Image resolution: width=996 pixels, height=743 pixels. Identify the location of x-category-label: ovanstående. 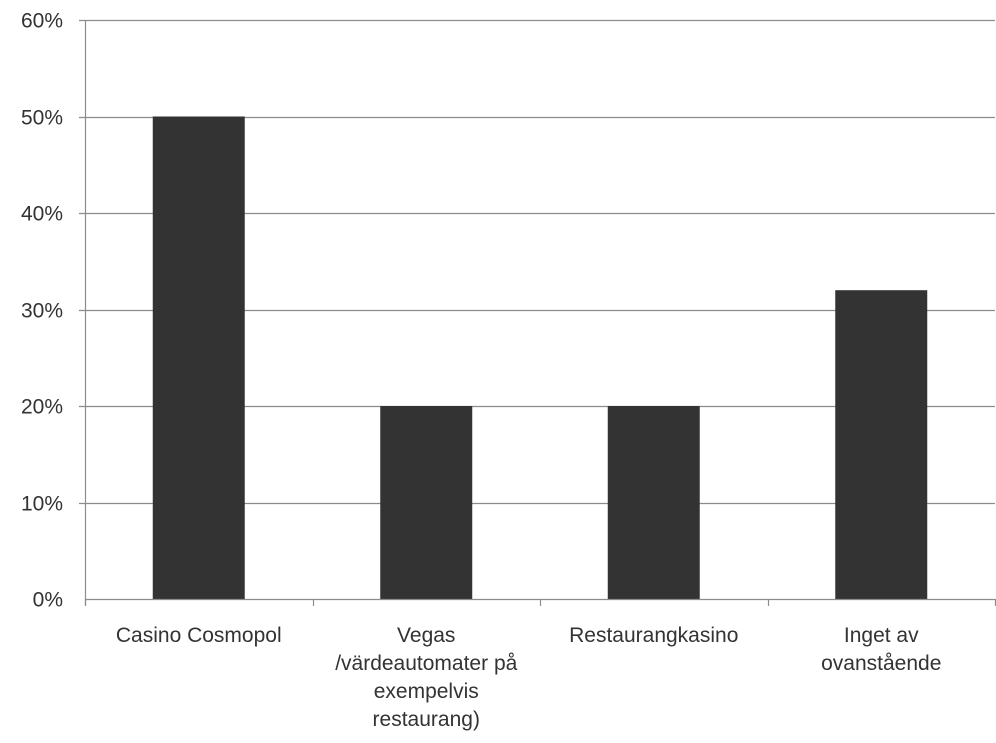
(881, 663).